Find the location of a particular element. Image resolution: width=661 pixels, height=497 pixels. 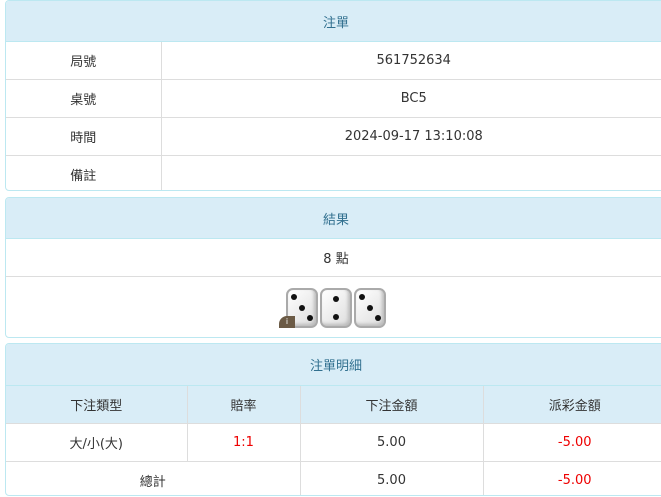

bet-type: 大/小(大) is located at coordinates (96, 442).